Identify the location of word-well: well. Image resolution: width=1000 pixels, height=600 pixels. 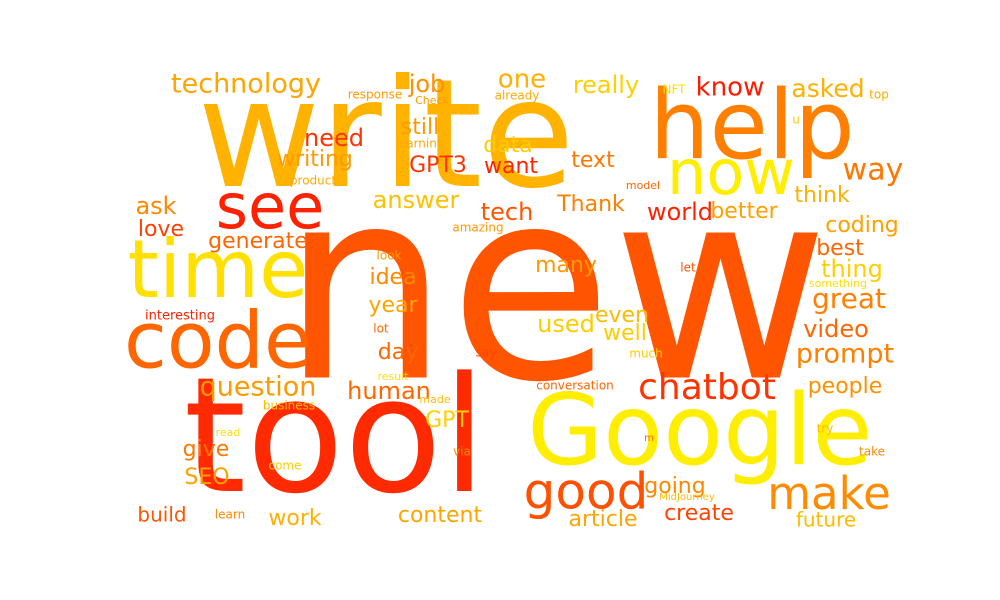
(625, 333).